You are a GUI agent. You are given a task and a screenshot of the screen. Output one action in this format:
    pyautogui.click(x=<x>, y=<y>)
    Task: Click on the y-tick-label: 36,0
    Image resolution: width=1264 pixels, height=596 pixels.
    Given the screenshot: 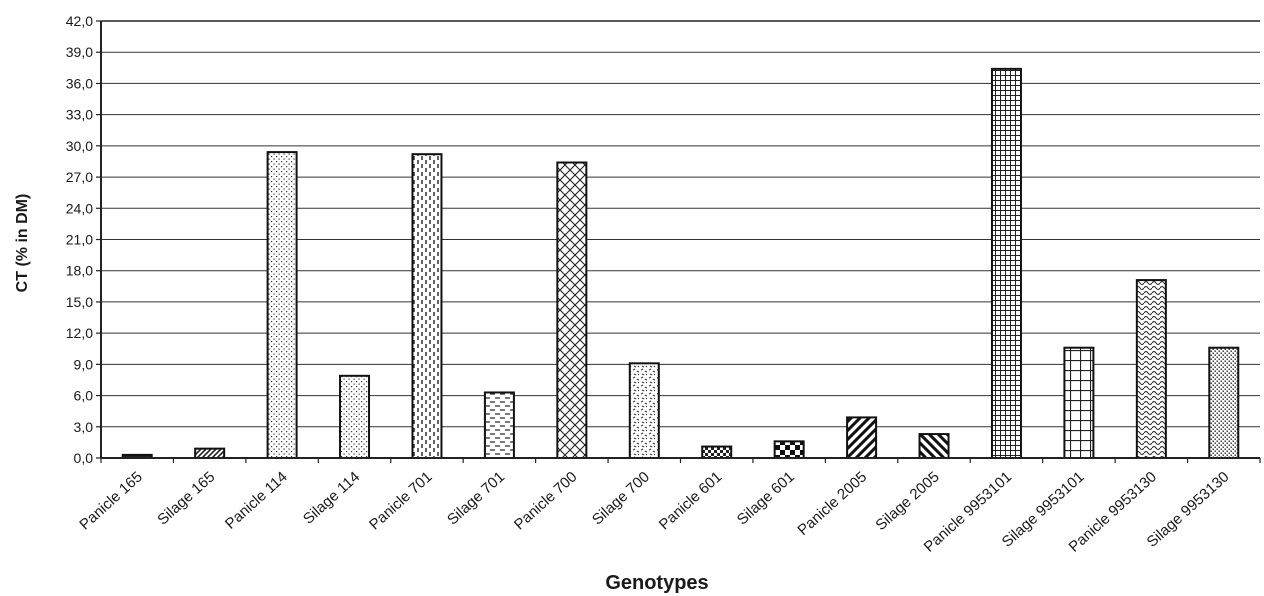 What is the action you would take?
    pyautogui.click(x=79, y=83)
    